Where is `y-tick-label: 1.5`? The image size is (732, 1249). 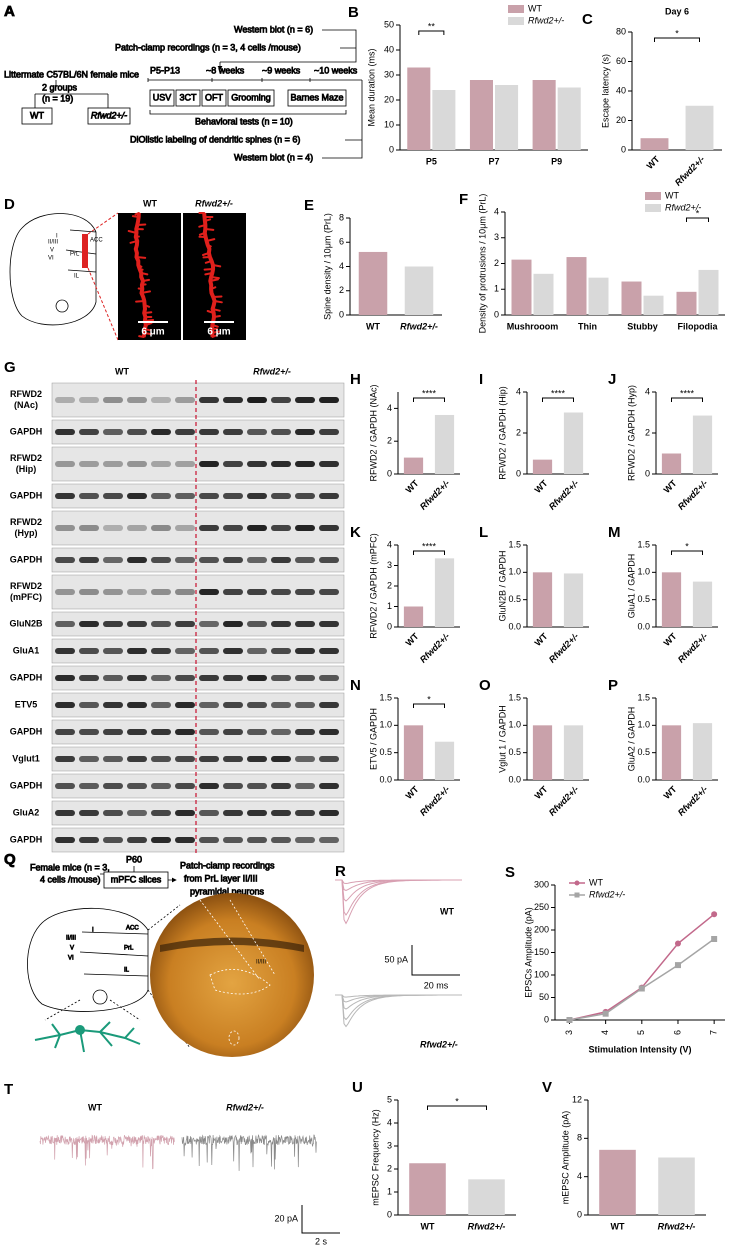
y-tick-label: 1.5 is located at coordinates (643, 697).